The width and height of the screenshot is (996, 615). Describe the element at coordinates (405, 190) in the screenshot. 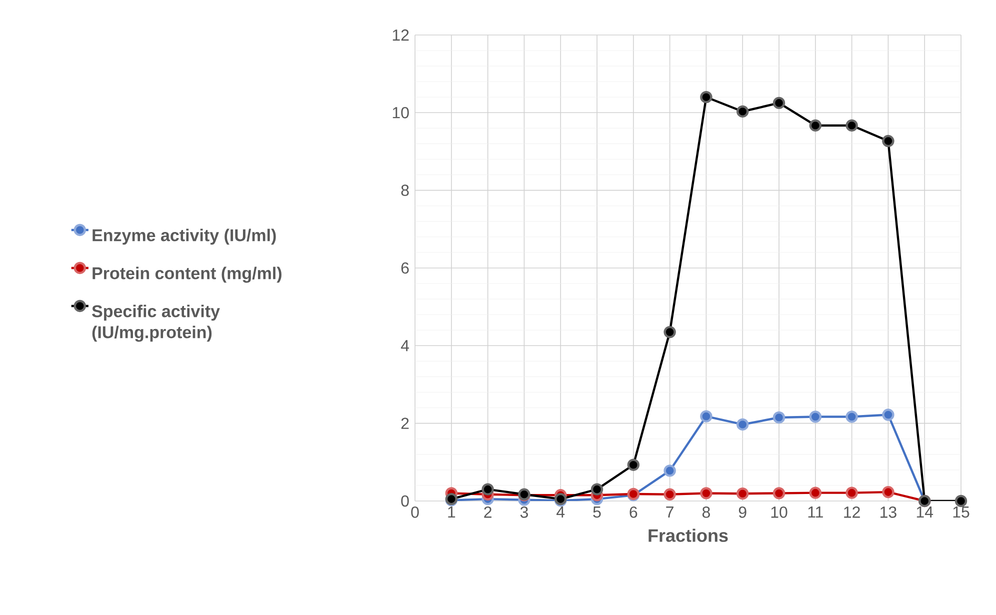

I see `y-tick-label: 8` at that location.